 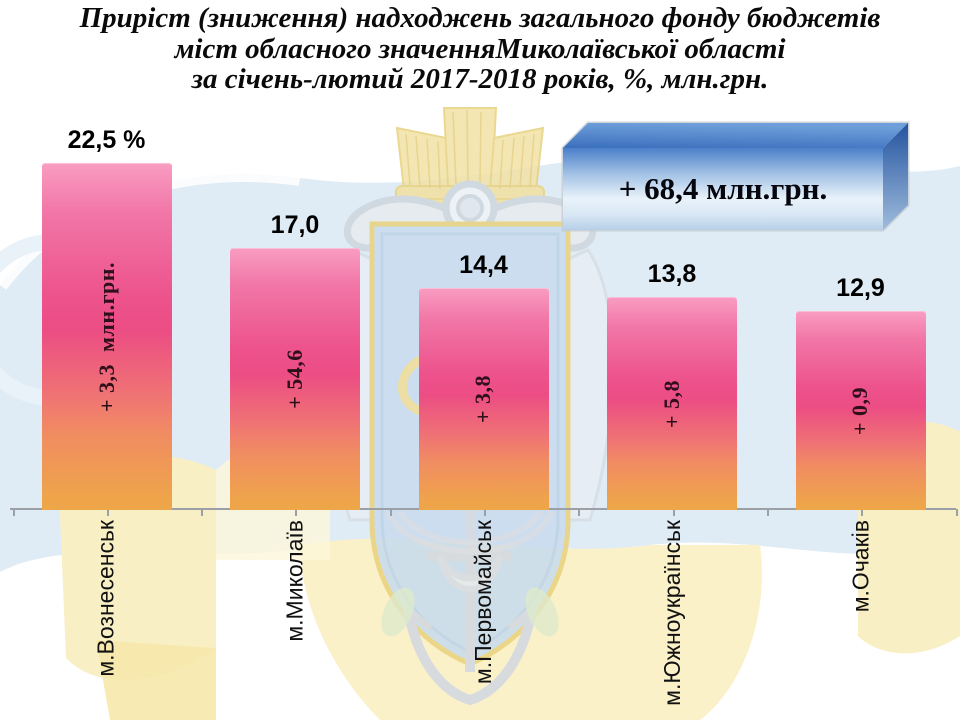 What do you see at coordinates (860, 410) in the screenshot?
I see `bar-5: + 0,9` at bounding box center [860, 410].